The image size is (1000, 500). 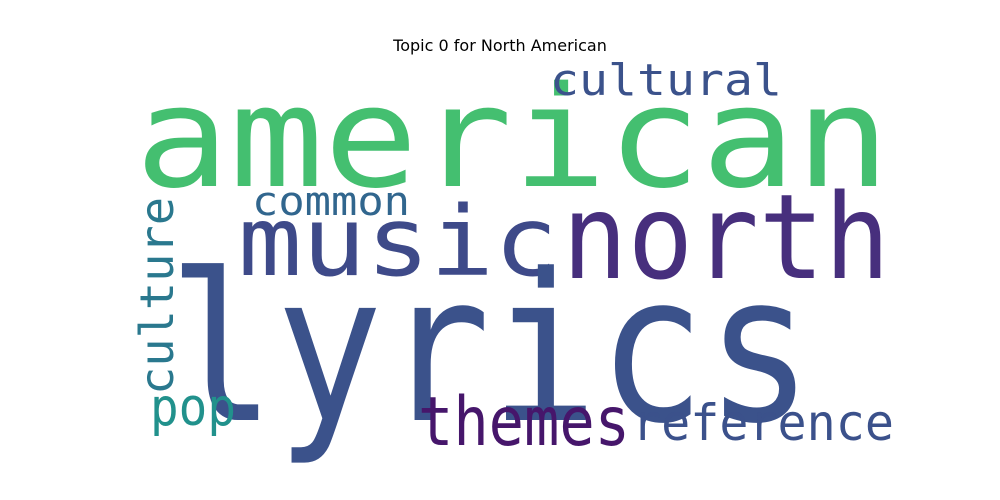 I want to click on word-music: music, so click(x=398, y=242).